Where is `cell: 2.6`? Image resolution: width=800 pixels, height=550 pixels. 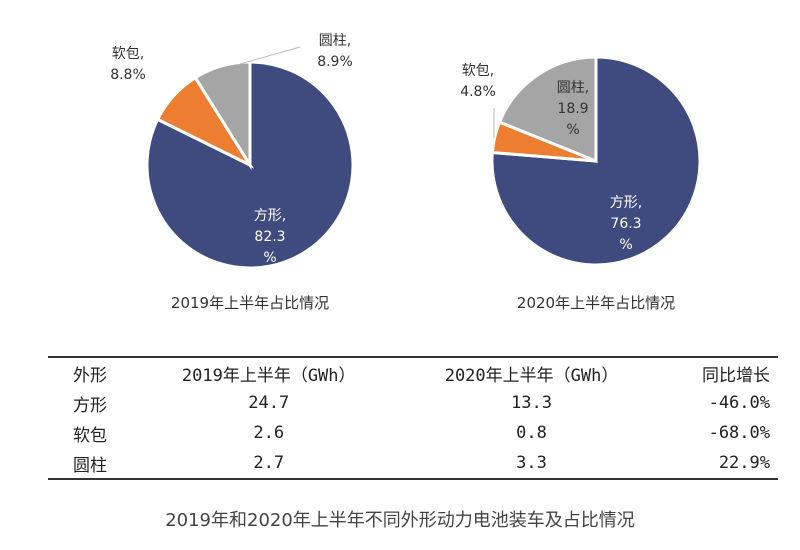 cell: 2.6 is located at coordinates (269, 433).